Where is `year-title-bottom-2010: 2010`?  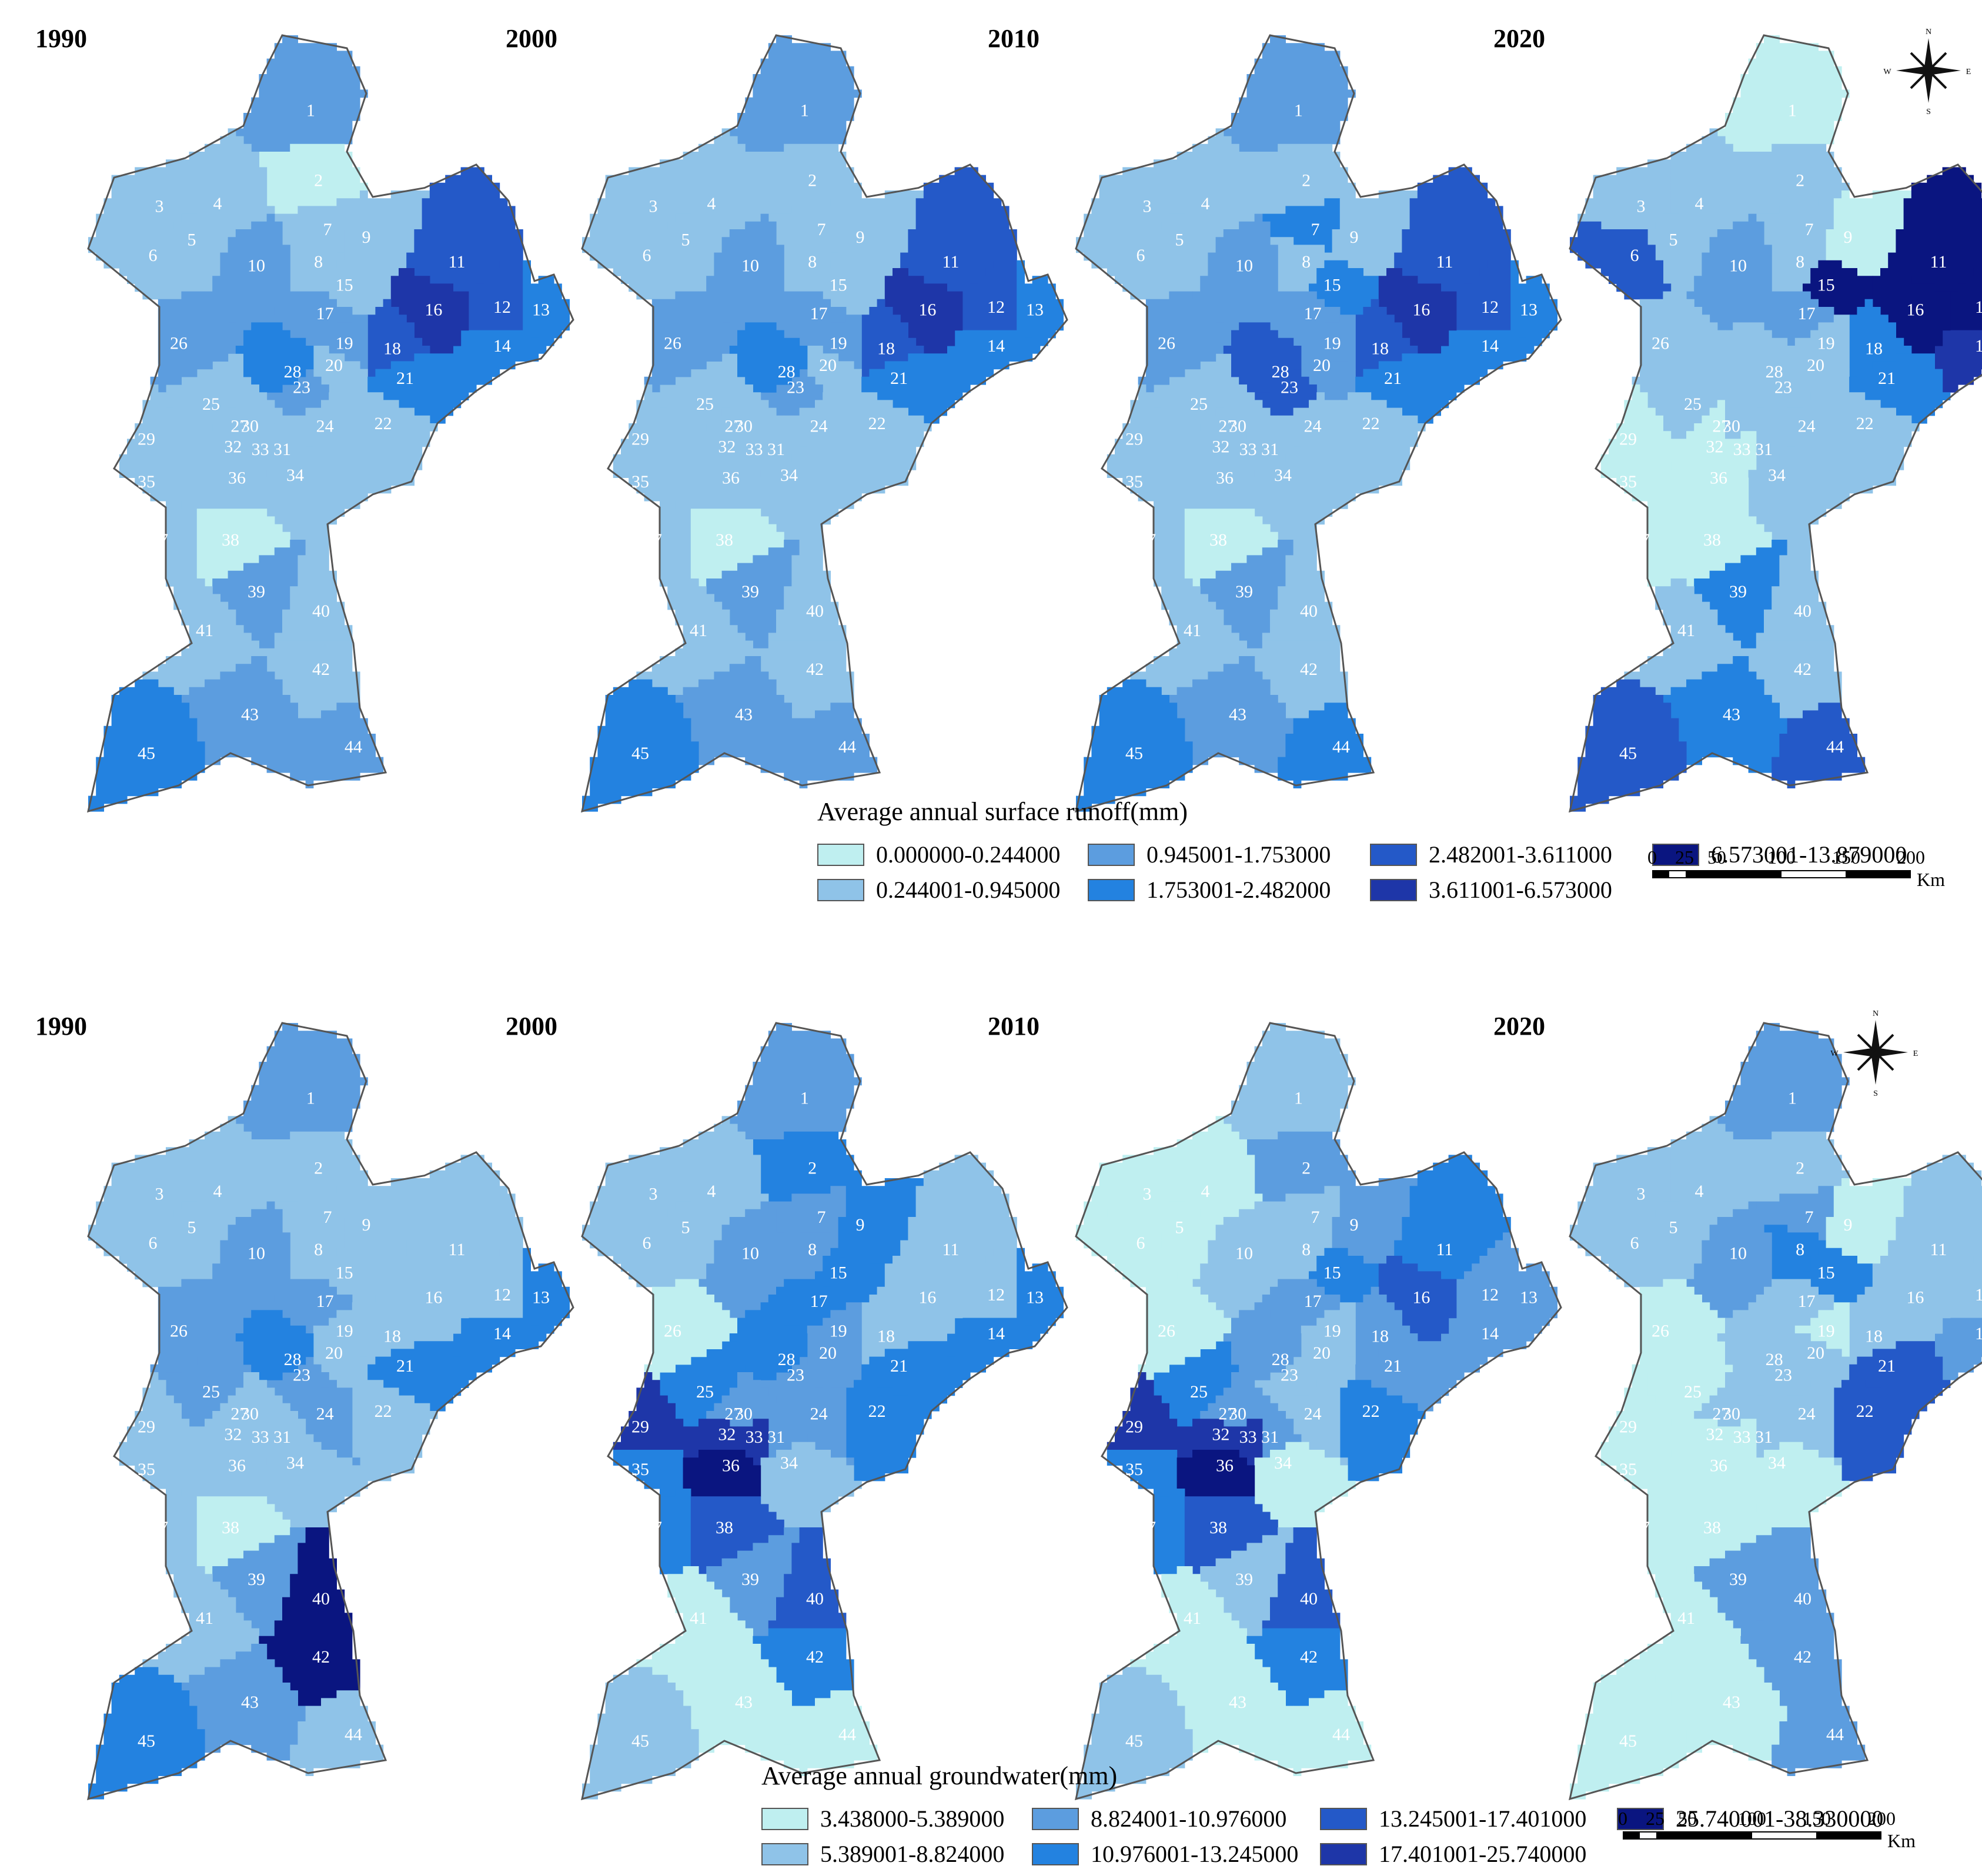
year-title-bottom-2010: 2010 is located at coordinates (1014, 1026).